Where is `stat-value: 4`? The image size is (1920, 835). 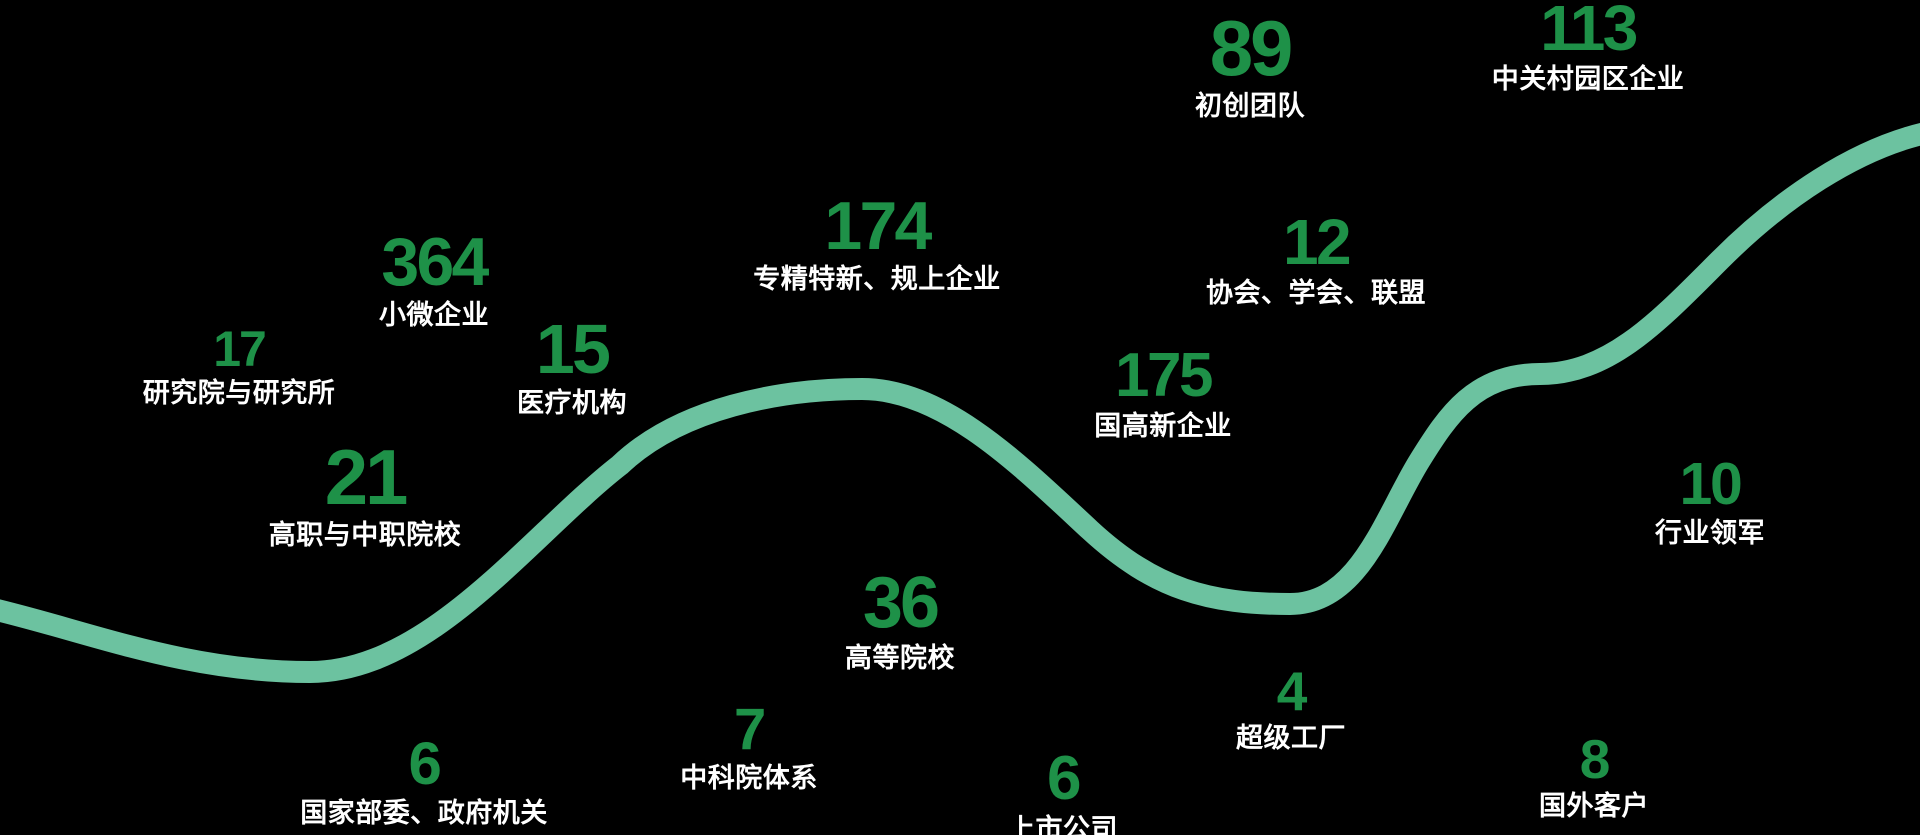
stat-value: 4 is located at coordinates (1292, 691).